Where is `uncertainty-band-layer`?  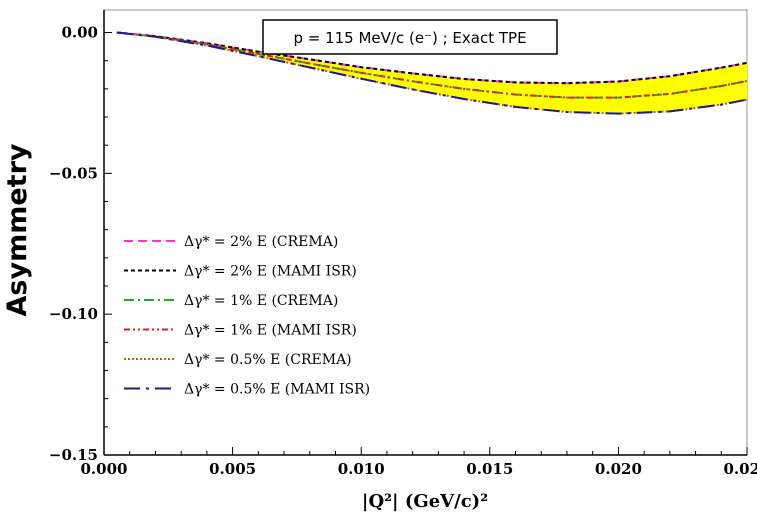 uncertainty-band-layer is located at coordinates (431, 73).